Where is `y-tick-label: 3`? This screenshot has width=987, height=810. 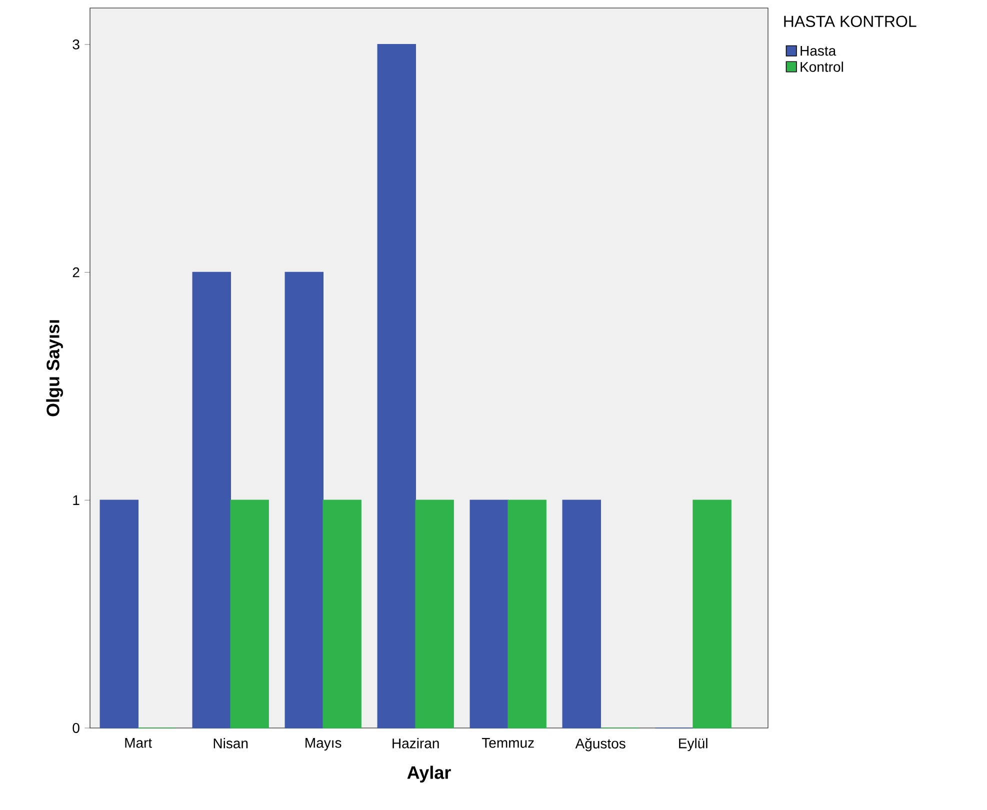 y-tick-label: 3 is located at coordinates (76, 45).